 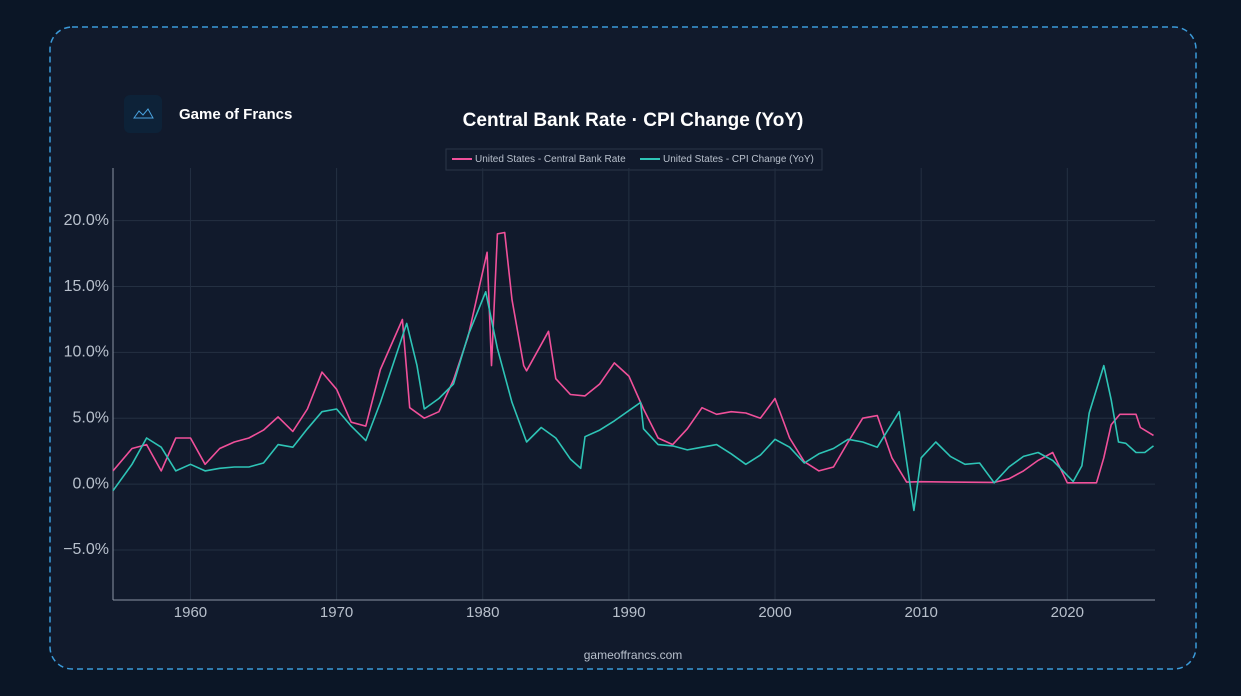 What do you see at coordinates (633, 655) in the screenshot?
I see `footer: gameoffrancs.com` at bounding box center [633, 655].